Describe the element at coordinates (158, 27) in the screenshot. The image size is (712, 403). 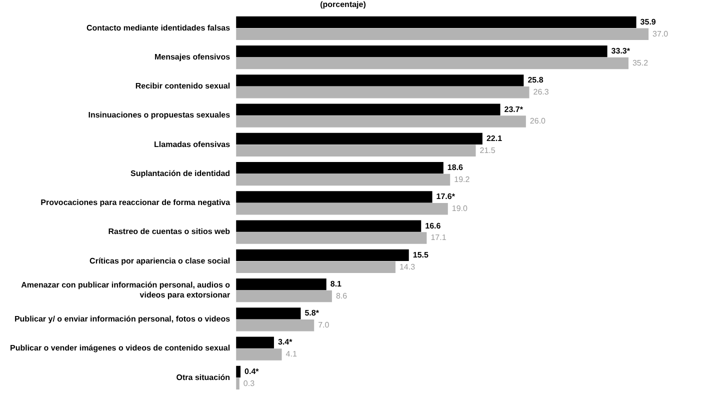
I see `y-tick-label: Contacto mediante identidades falsas` at that location.